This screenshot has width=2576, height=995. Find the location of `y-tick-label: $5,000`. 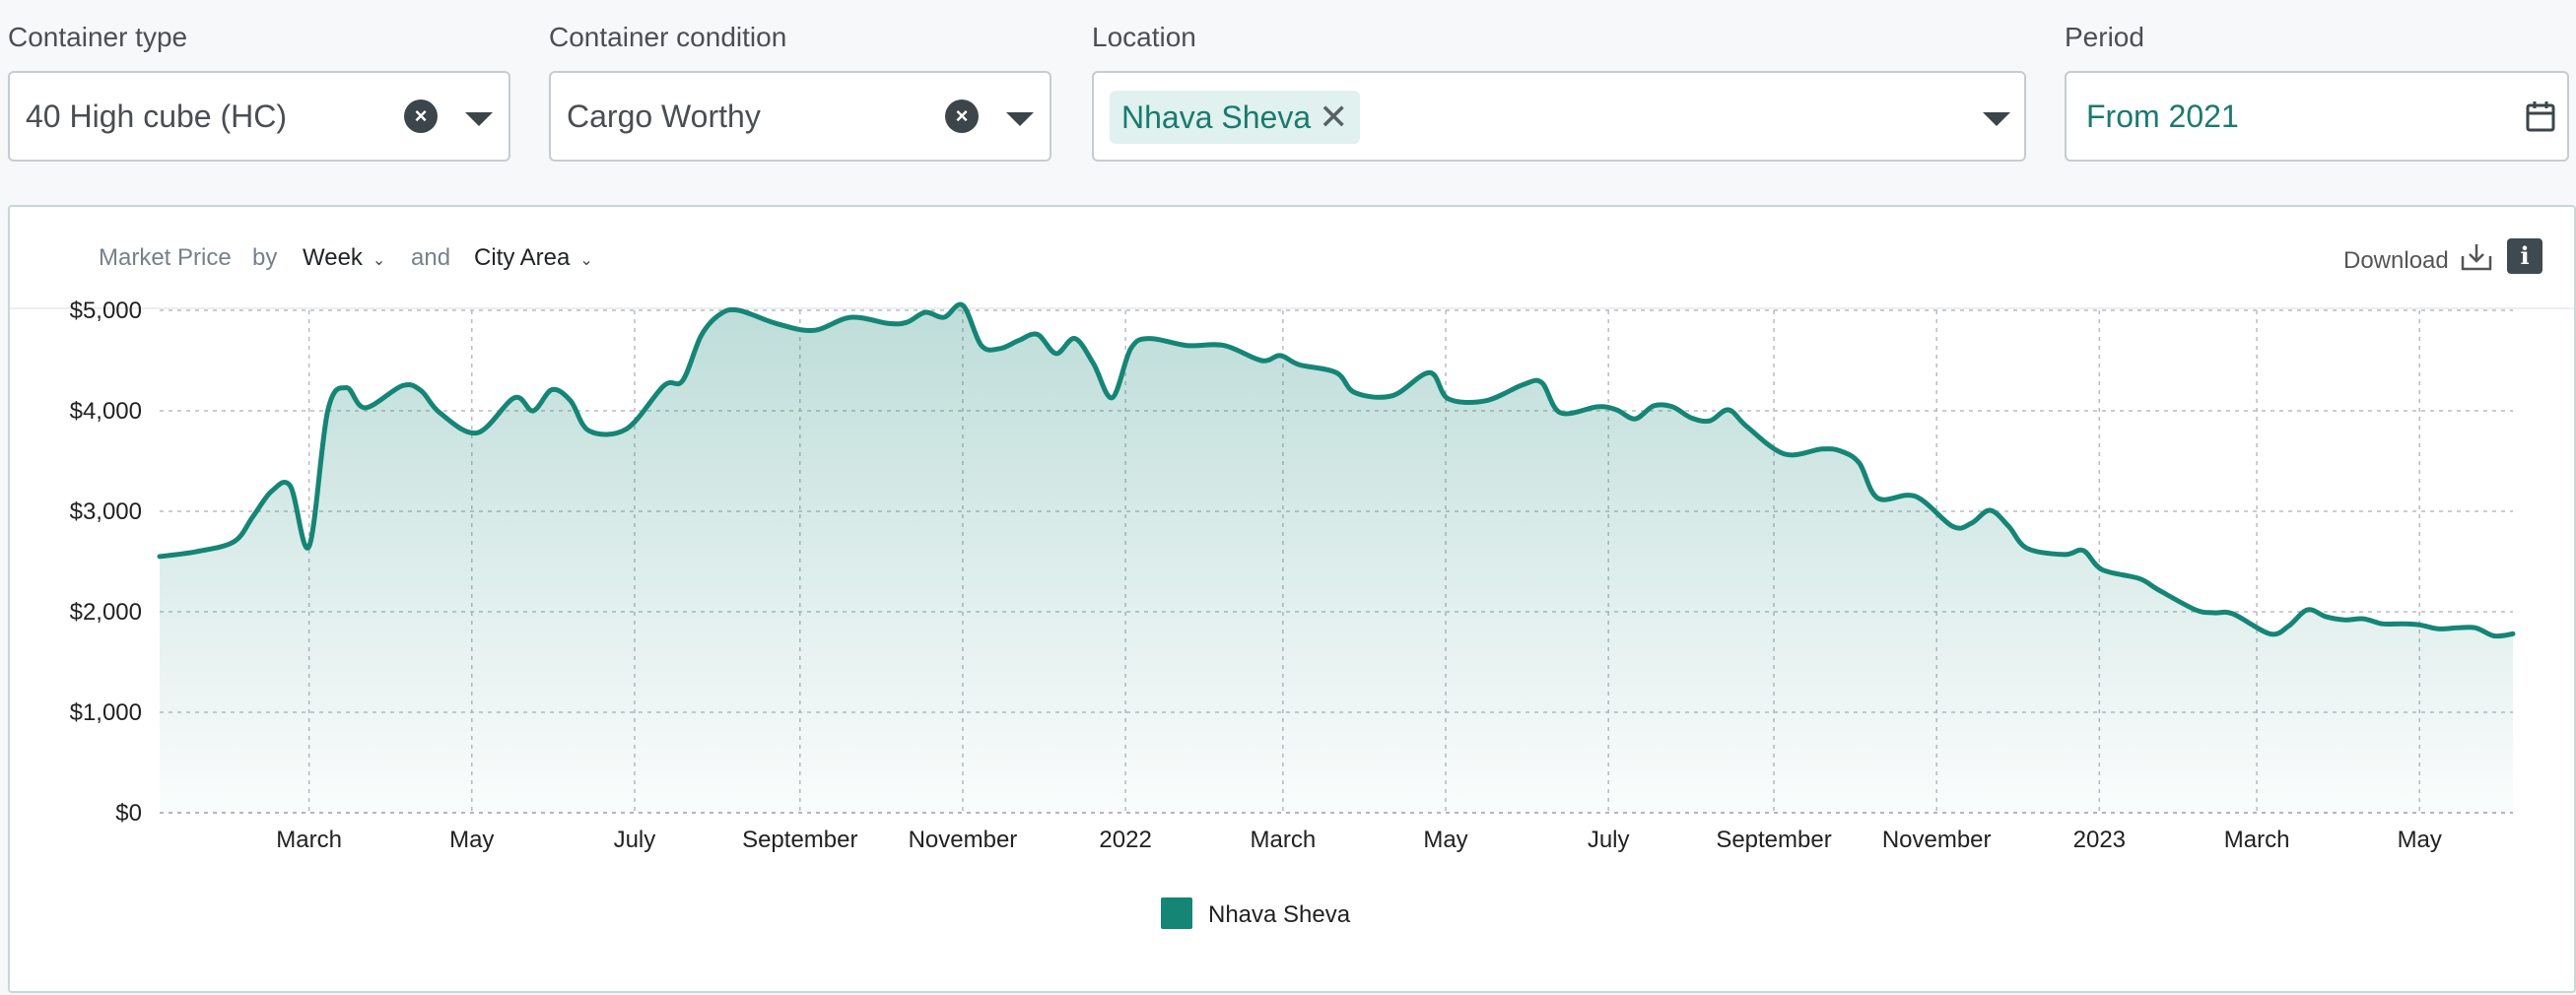

y-tick-label: $5,000 is located at coordinates (106, 311).